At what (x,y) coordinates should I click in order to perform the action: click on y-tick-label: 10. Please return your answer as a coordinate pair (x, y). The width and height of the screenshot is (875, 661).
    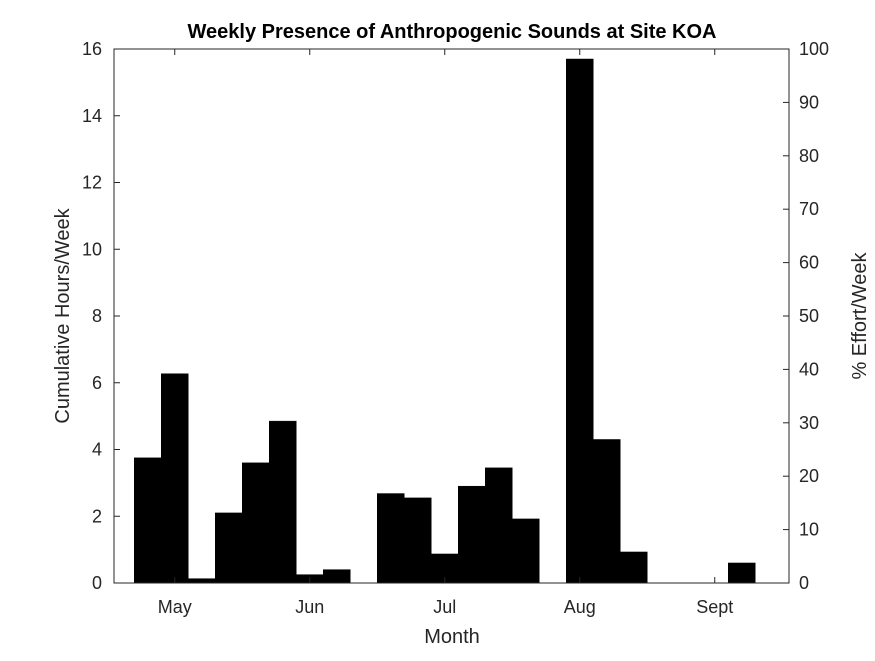
    Looking at the image, I should click on (92, 249).